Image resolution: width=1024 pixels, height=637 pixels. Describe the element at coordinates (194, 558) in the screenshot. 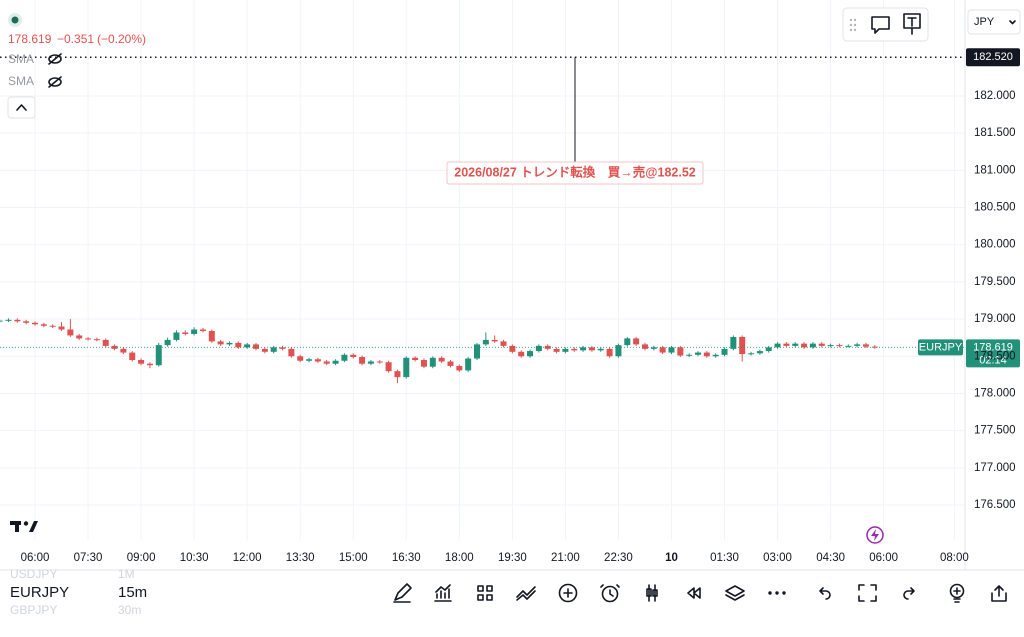

I see `x-tick-label: 10:30` at that location.